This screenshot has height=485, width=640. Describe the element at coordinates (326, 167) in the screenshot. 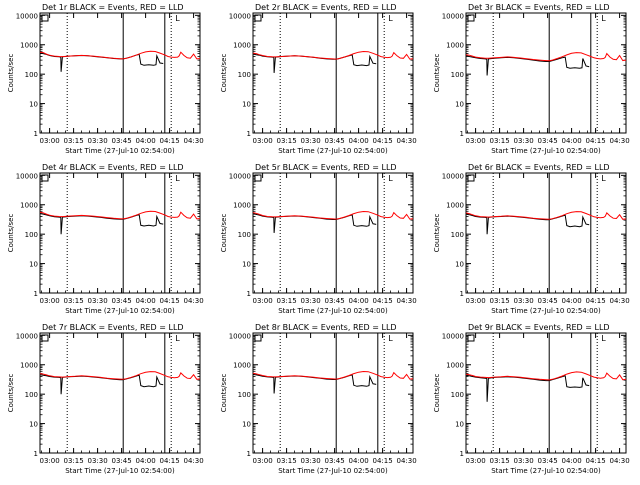

I see `chart-title: Det 5r BLACK = Events, RED = LLD` at that location.